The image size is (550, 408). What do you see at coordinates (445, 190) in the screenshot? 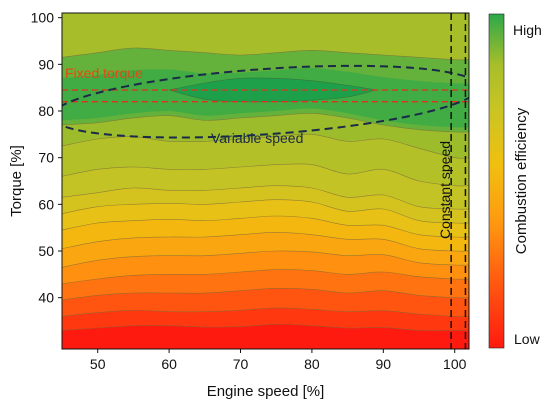
I see `constant-speed-label: Constant speed` at bounding box center [445, 190].